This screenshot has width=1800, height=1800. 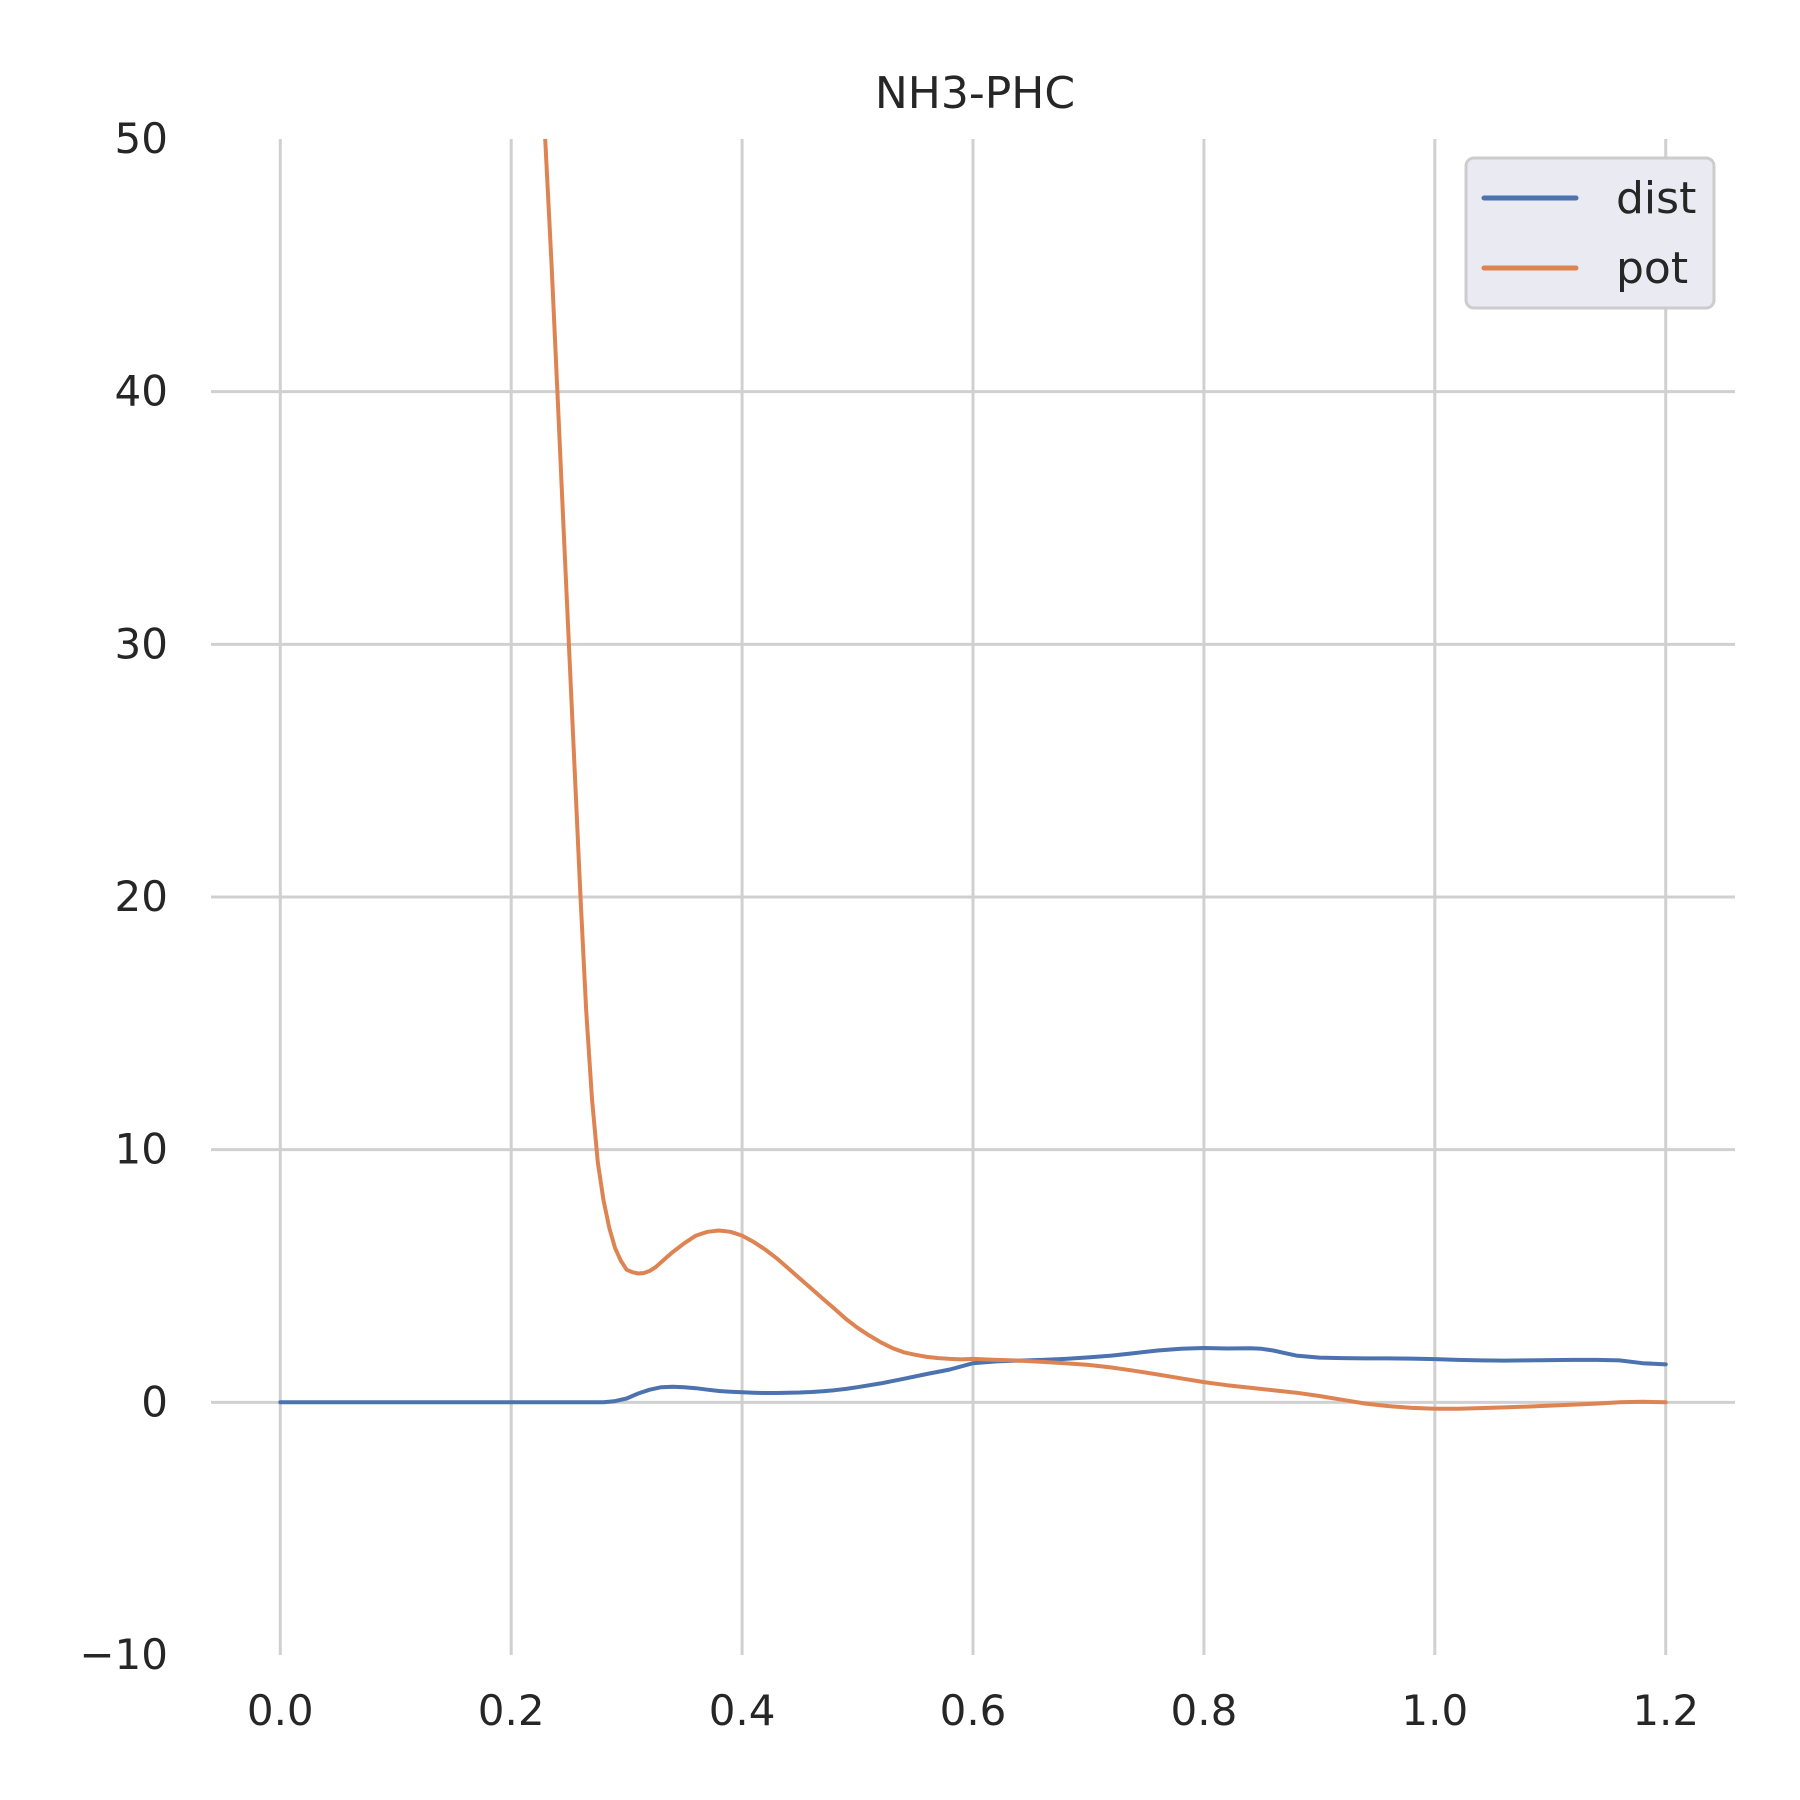 I want to click on y-tick-label: 0, so click(x=154, y=1401).